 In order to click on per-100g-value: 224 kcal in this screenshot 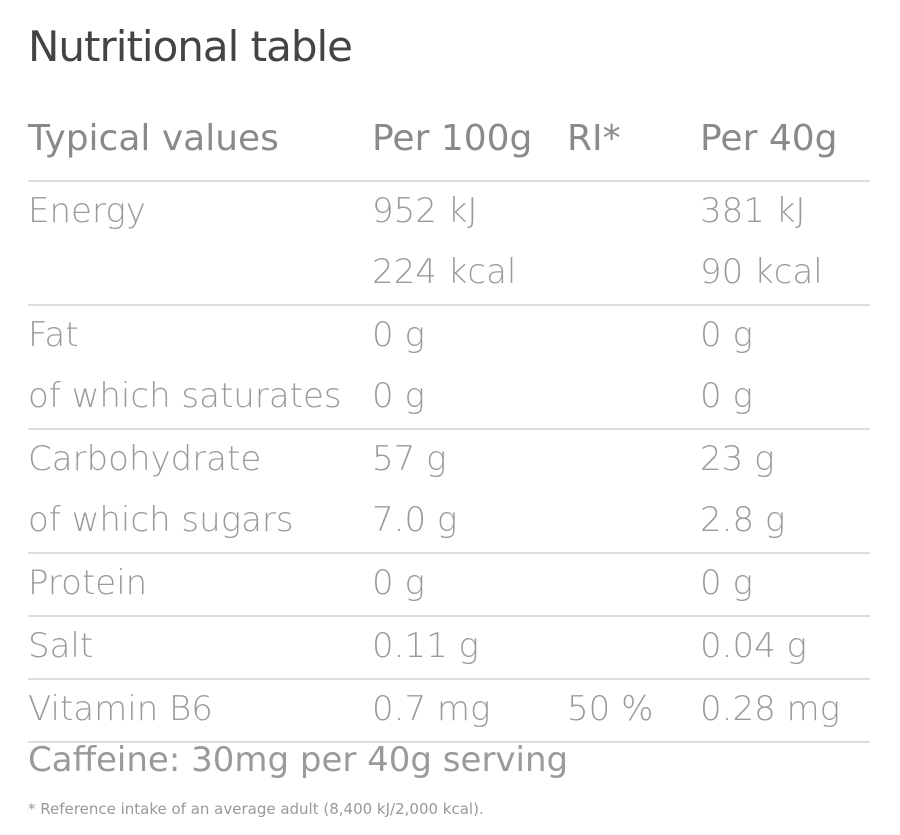, I will do `click(444, 272)`.